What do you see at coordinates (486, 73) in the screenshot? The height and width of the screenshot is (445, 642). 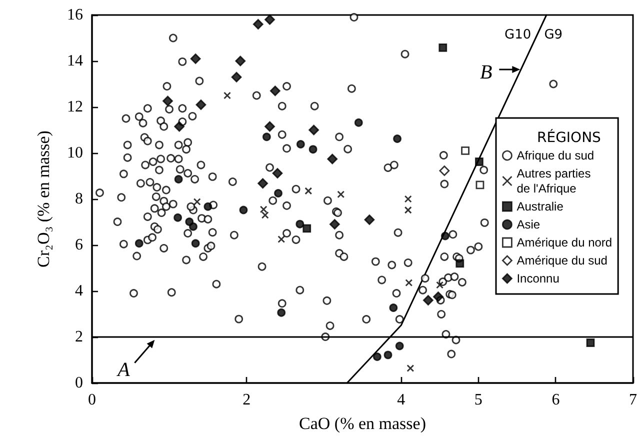 I see `annotation: B` at bounding box center [486, 73].